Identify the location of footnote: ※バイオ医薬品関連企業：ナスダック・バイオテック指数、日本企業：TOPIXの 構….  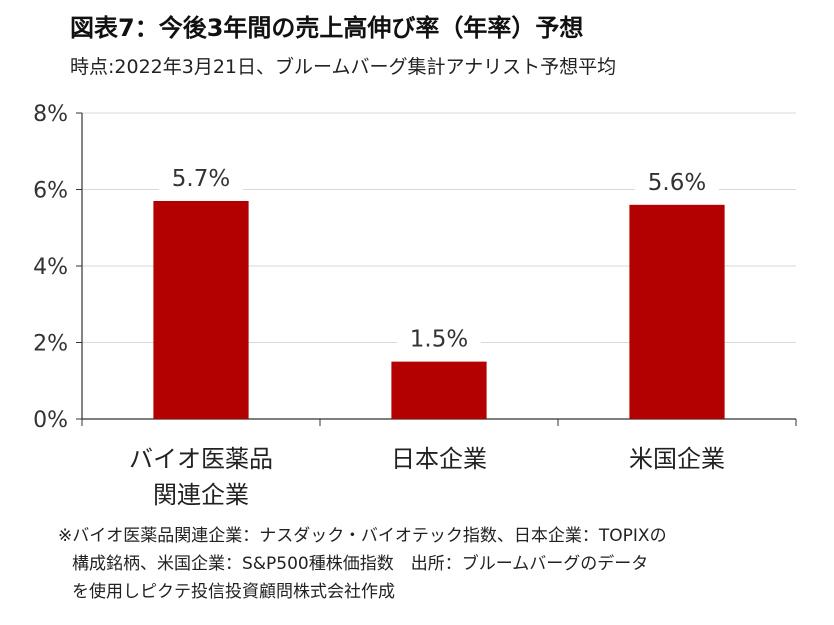
(443, 564).